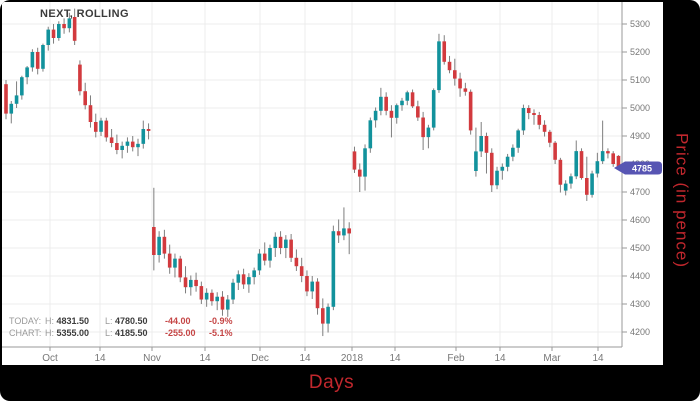 The height and width of the screenshot is (401, 700). I want to click on y-tick-label: 4700, so click(640, 192).